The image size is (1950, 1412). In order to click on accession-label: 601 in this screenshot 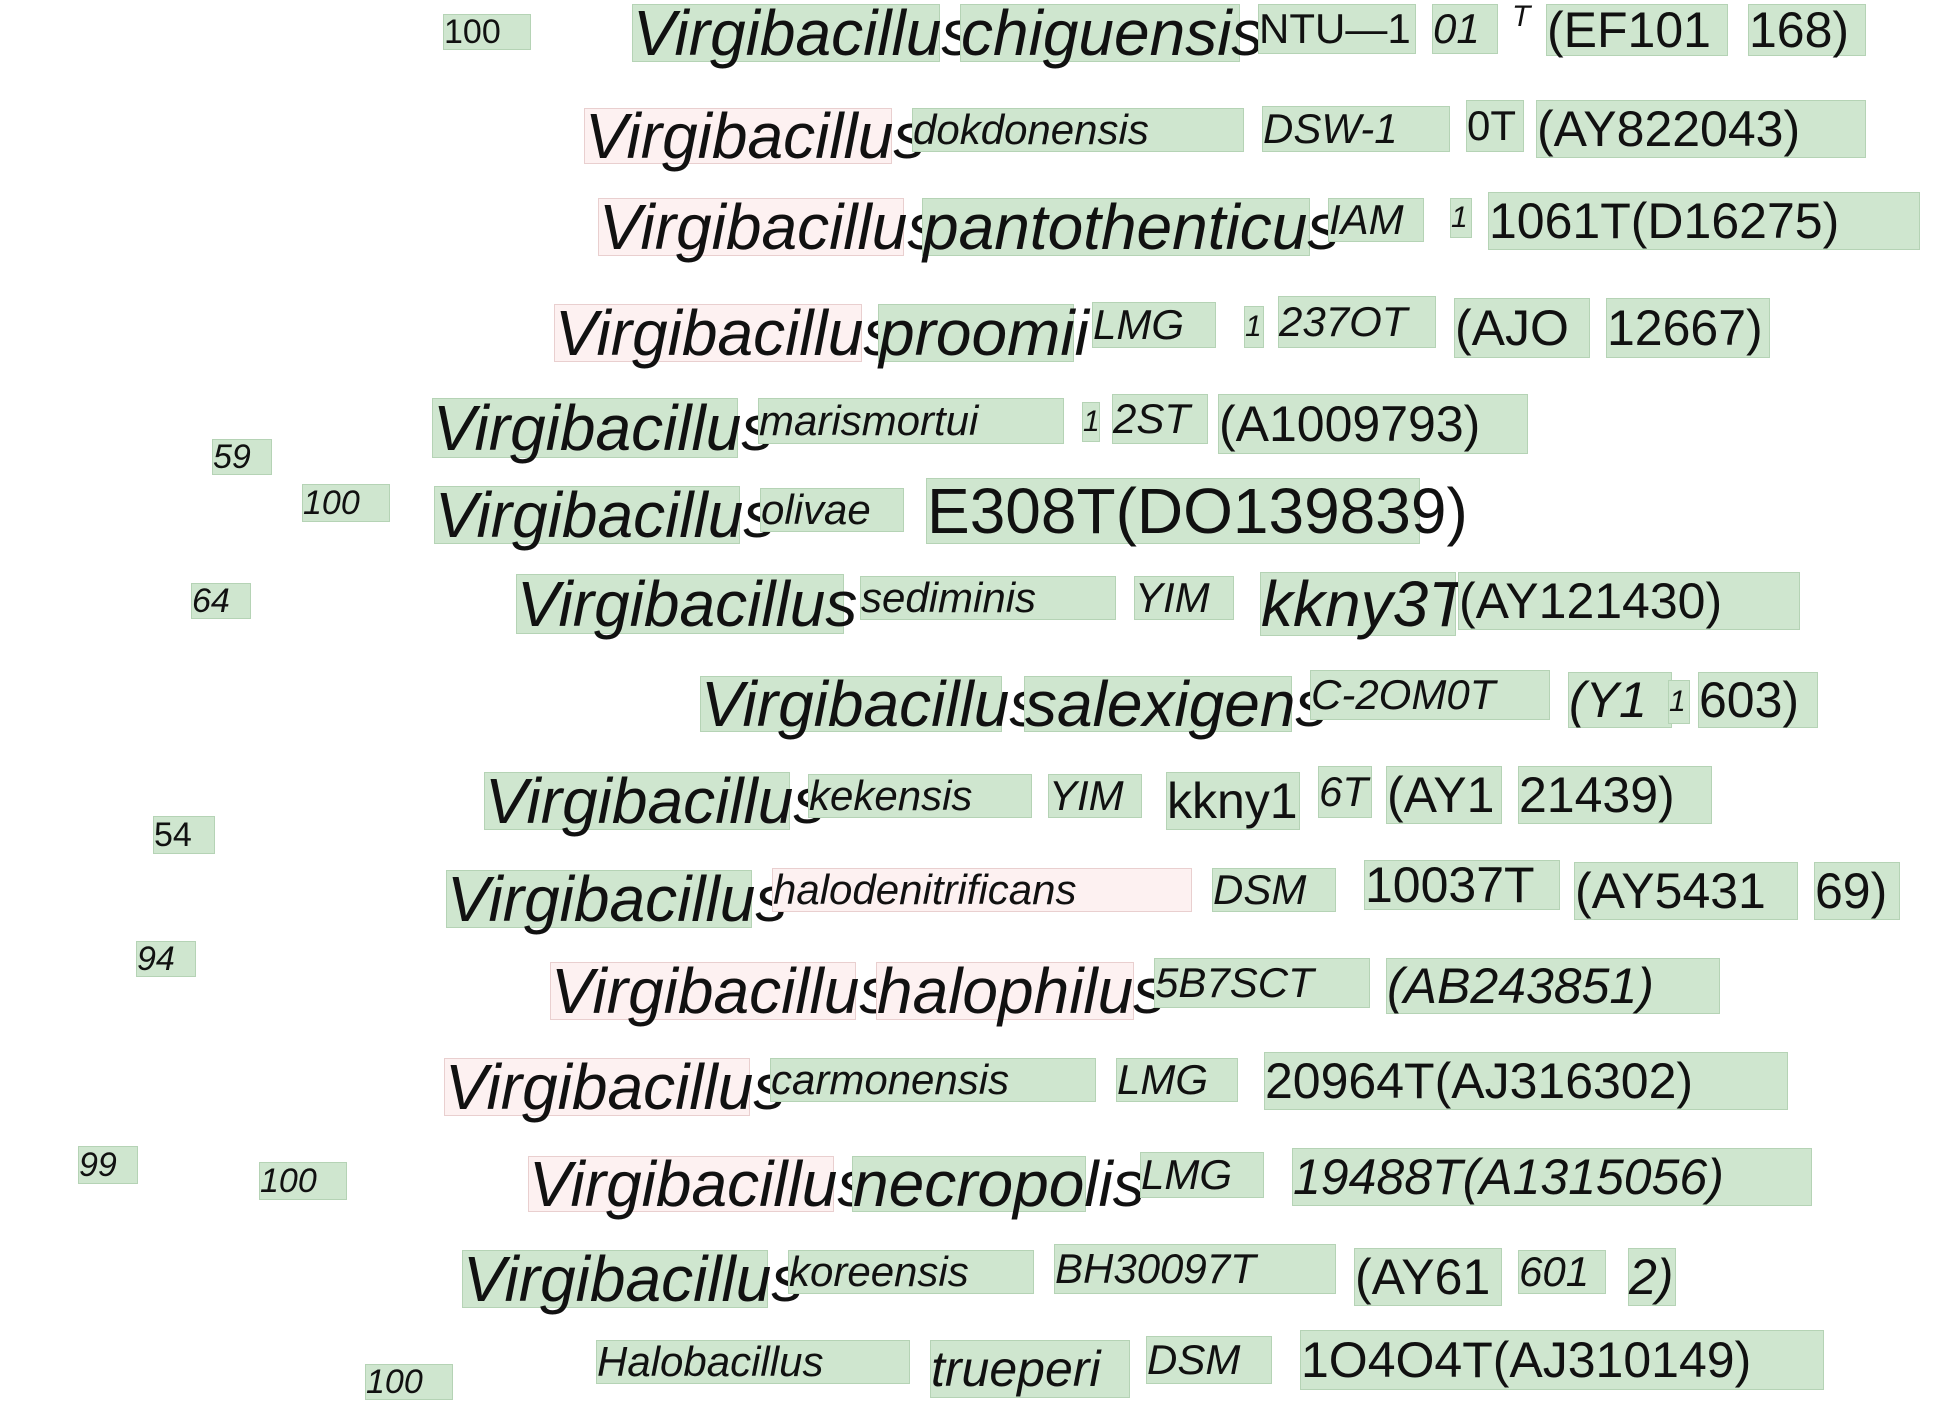, I will do `click(1562, 1272)`.